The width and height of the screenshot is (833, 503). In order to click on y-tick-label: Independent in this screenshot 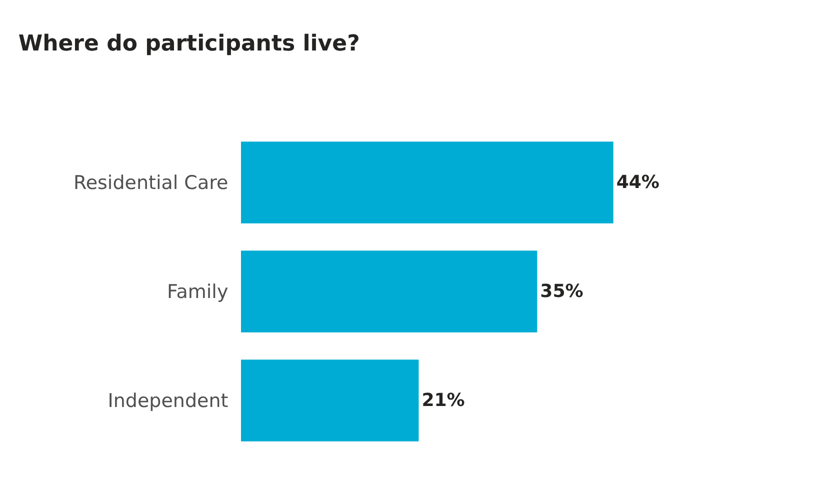, I will do `click(168, 401)`.